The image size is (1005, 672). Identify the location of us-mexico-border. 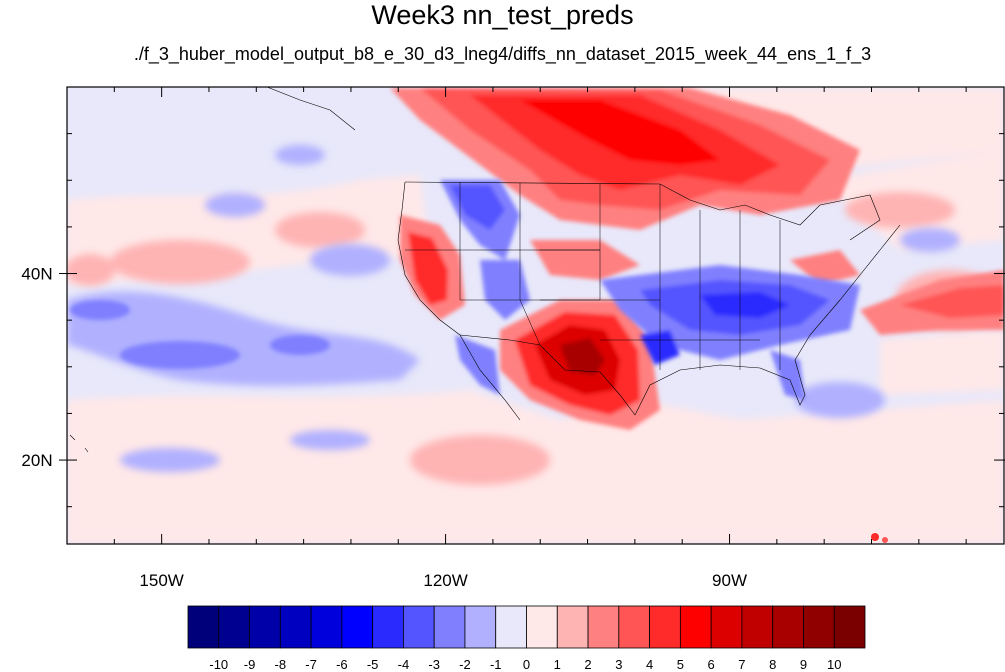
(547, 375).